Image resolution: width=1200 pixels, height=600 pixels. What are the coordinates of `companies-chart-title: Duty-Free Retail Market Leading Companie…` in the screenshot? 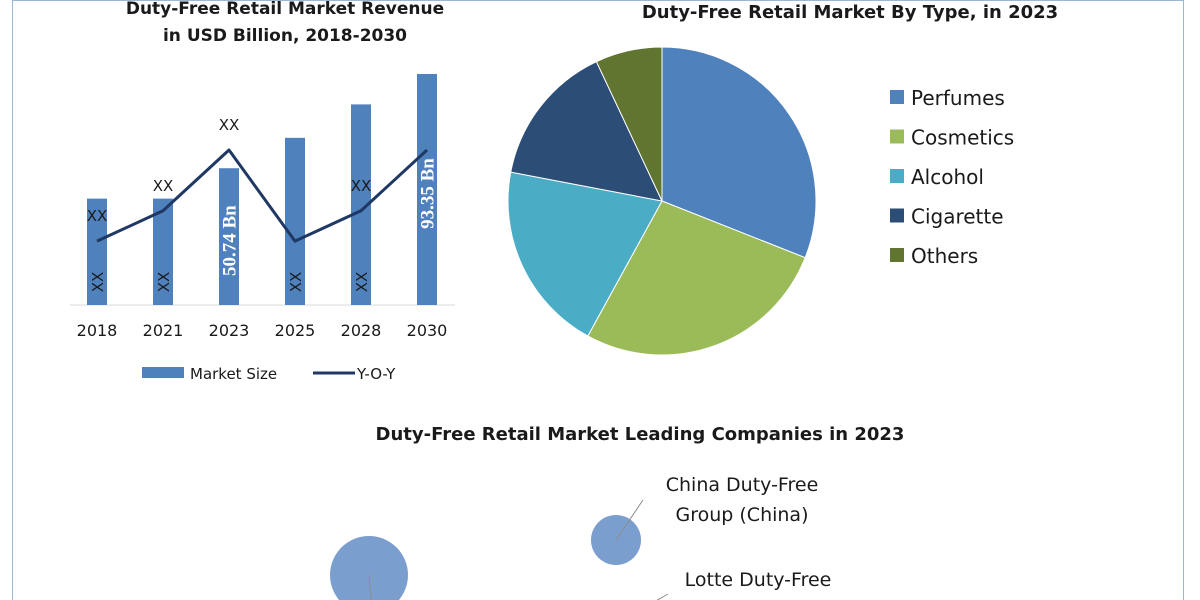 It's located at (640, 434).